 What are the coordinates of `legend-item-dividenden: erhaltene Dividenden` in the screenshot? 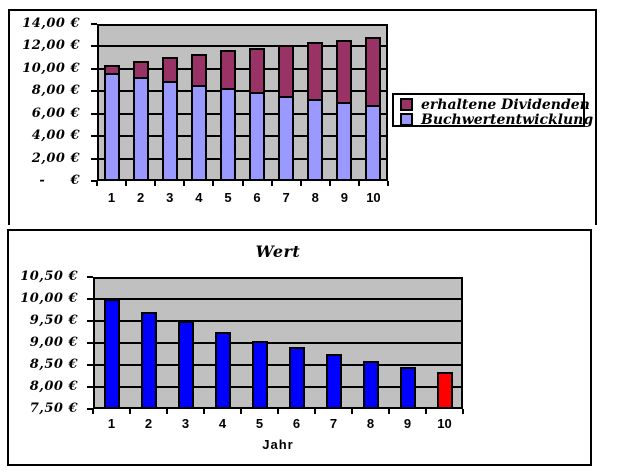 It's located at (492, 104).